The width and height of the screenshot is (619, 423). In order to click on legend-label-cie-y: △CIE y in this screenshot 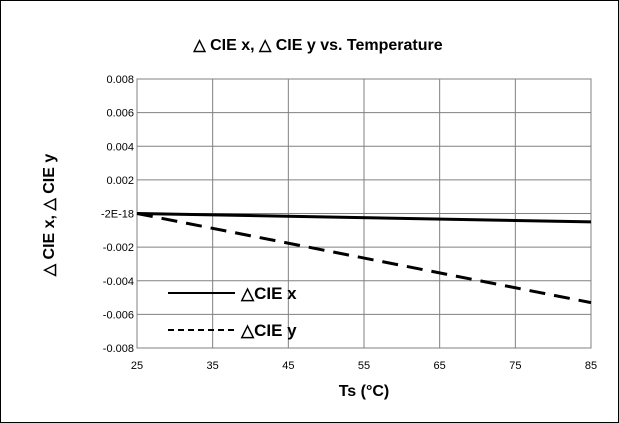, I will do `click(268, 330)`.